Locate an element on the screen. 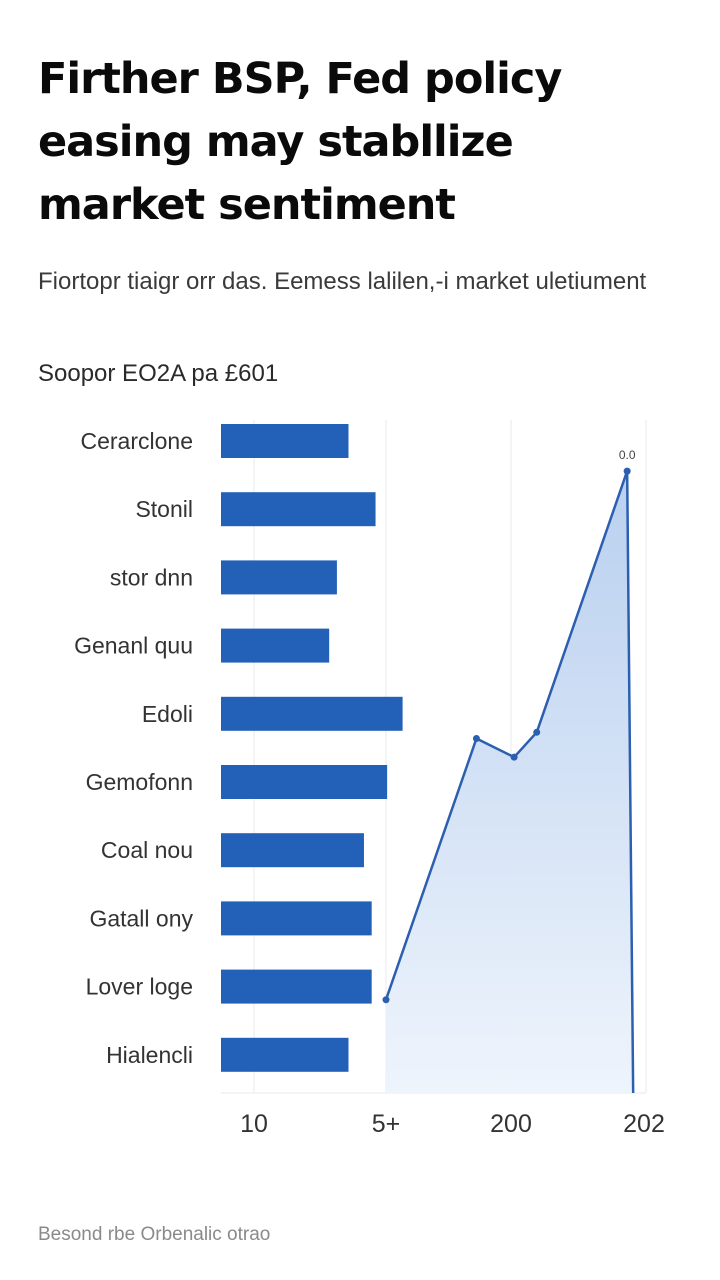 Image resolution: width=720 pixels, height=1280 pixels. category-label: Gemofonn is located at coordinates (139, 782).